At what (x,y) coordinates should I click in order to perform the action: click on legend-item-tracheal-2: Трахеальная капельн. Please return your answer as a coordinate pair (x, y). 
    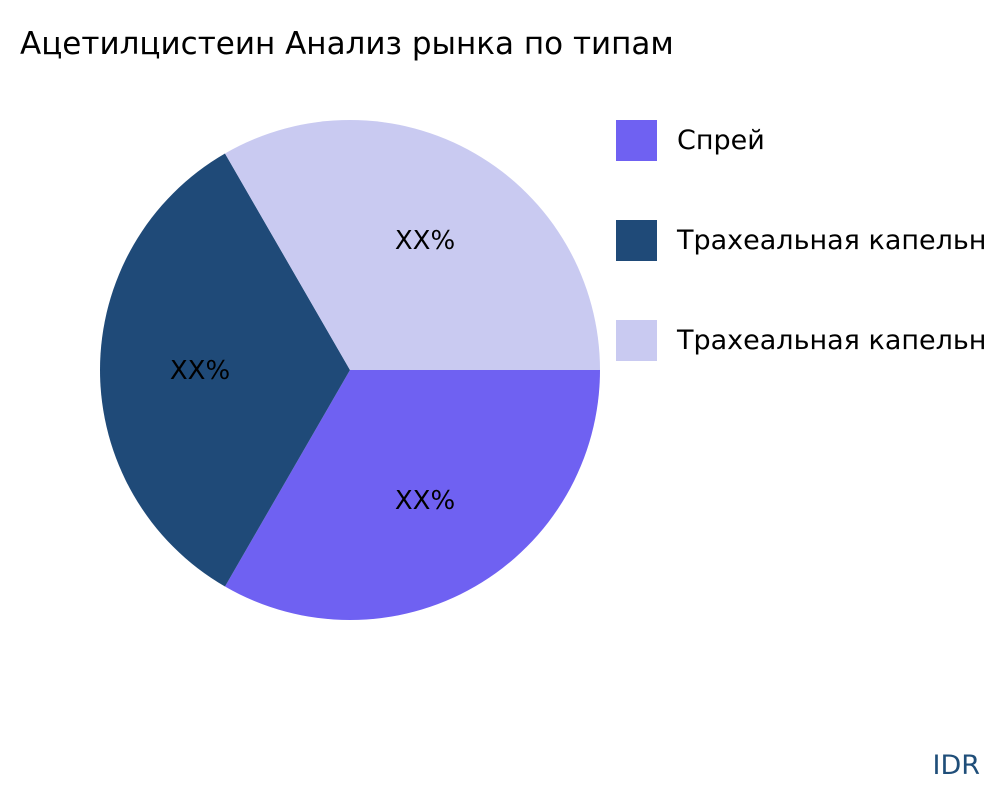
    Looking at the image, I should click on (801, 340).